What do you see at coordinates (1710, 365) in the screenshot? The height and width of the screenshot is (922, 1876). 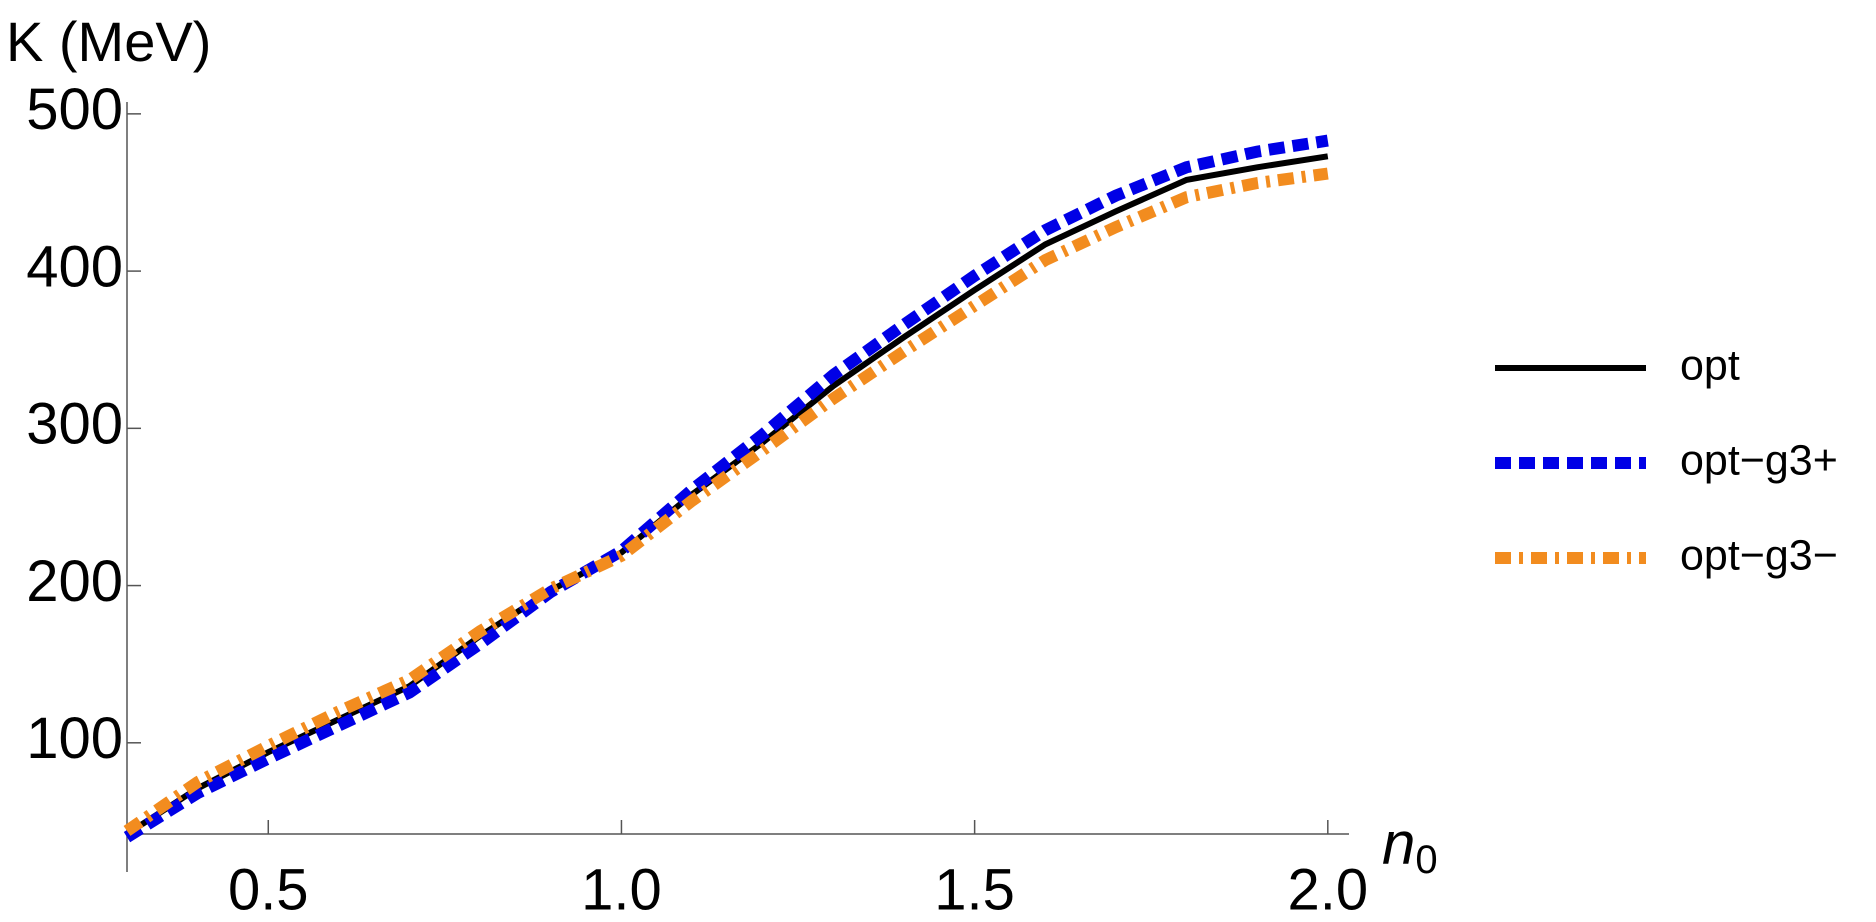 I see `legend-label: opt` at bounding box center [1710, 365].